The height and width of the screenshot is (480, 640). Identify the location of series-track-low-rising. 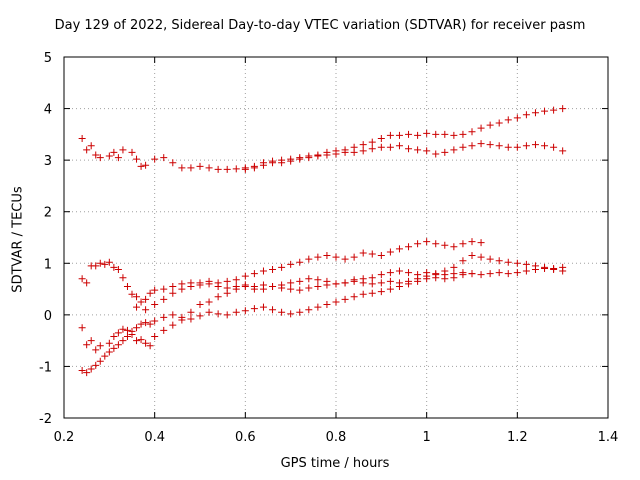
(277, 310).